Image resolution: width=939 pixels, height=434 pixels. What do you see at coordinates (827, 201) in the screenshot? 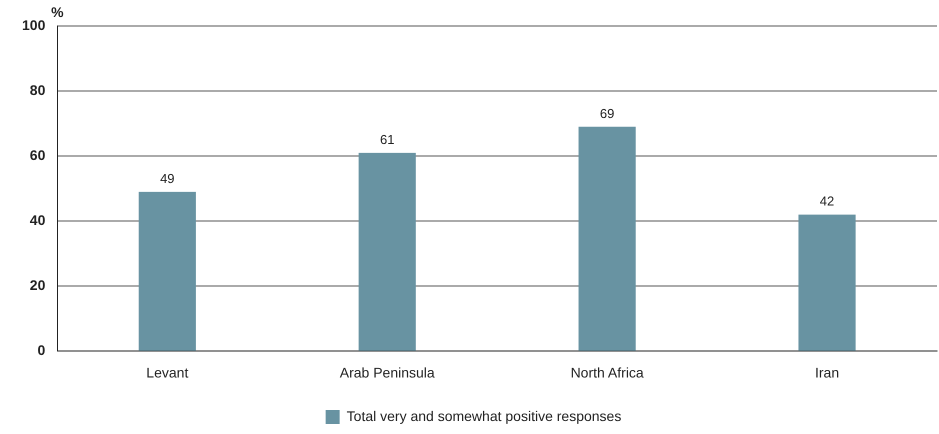
I see `data-label: 42` at bounding box center [827, 201].